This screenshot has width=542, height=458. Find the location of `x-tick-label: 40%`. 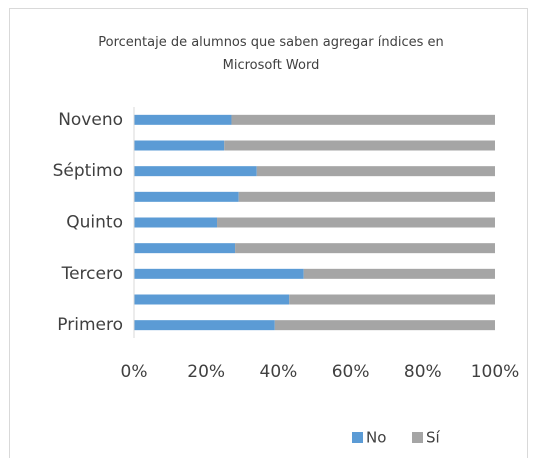

x-tick-label: 40% is located at coordinates (279, 372).